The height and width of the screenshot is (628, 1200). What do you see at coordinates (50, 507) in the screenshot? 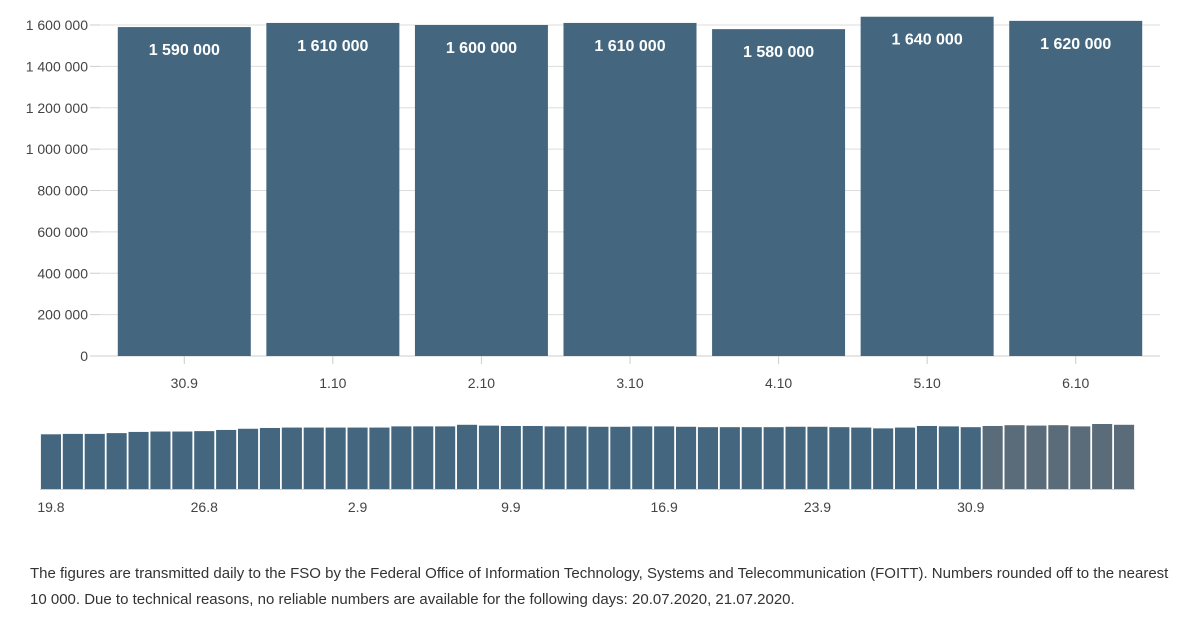
I see `navigator-x-tick-label: 19.8` at bounding box center [50, 507].